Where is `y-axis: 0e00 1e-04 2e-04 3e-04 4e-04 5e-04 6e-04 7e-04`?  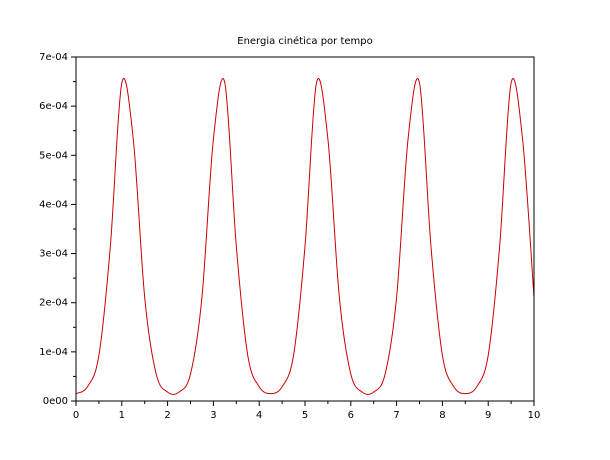 y-axis: 0e00 1e-04 2e-04 3e-04 4e-04 5e-04 6e-04 7e-04 is located at coordinates (57, 229).